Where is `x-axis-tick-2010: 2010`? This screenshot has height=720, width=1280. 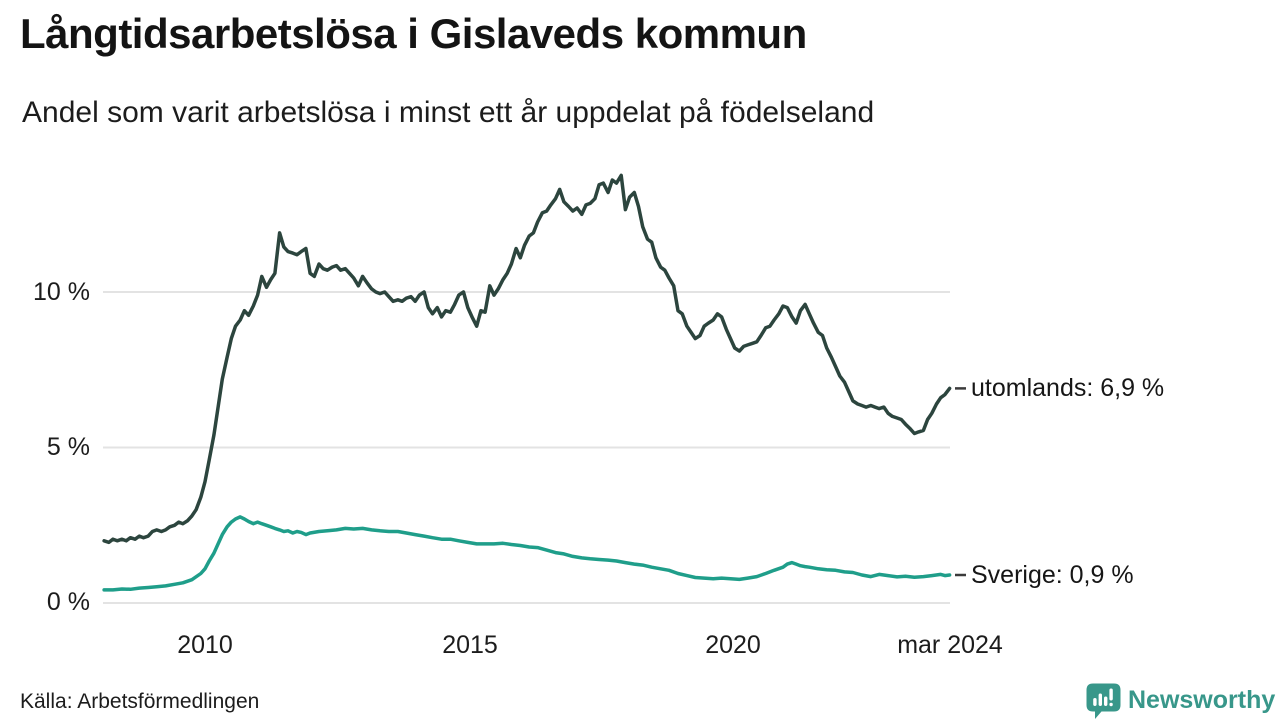 x-axis-tick-2010: 2010 is located at coordinates (205, 645).